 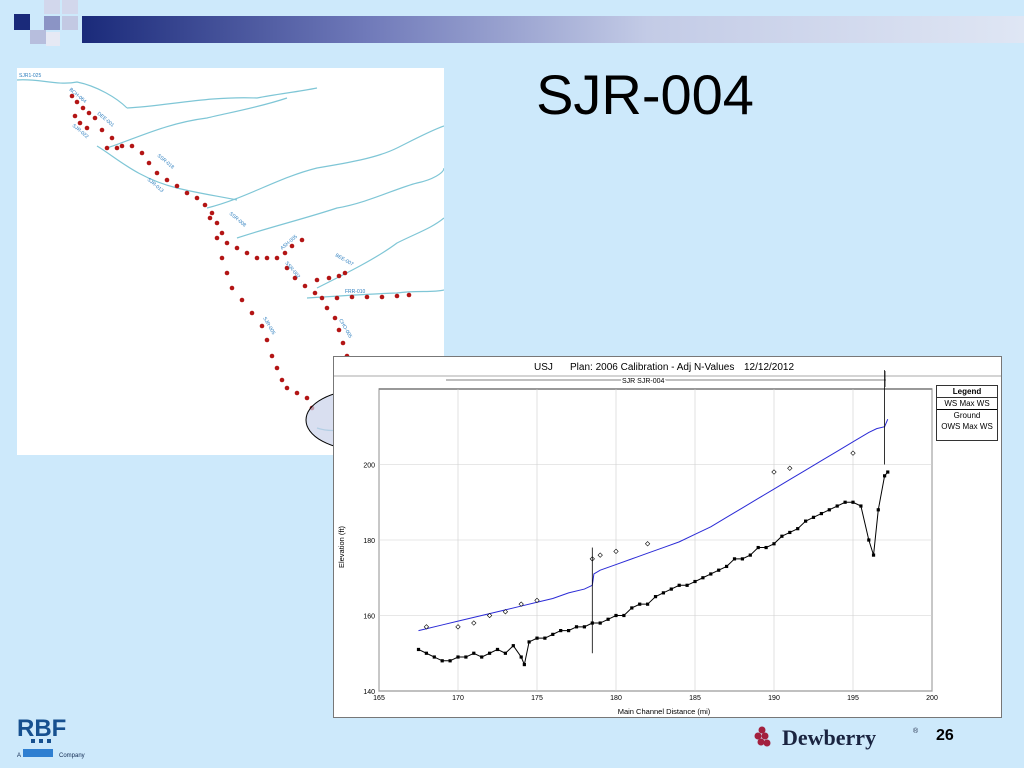 What do you see at coordinates (967, 413) in the screenshot?
I see `chart-legend: Legend WS Max WS Ground OWS Max WS` at bounding box center [967, 413].